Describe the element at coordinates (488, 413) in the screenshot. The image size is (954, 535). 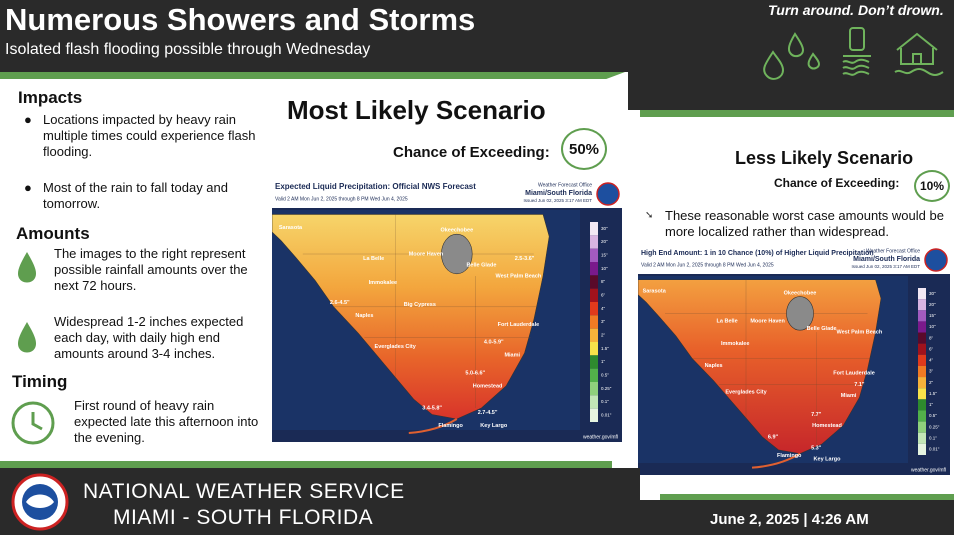
I see `map-label: 2.7-4.5"` at that location.